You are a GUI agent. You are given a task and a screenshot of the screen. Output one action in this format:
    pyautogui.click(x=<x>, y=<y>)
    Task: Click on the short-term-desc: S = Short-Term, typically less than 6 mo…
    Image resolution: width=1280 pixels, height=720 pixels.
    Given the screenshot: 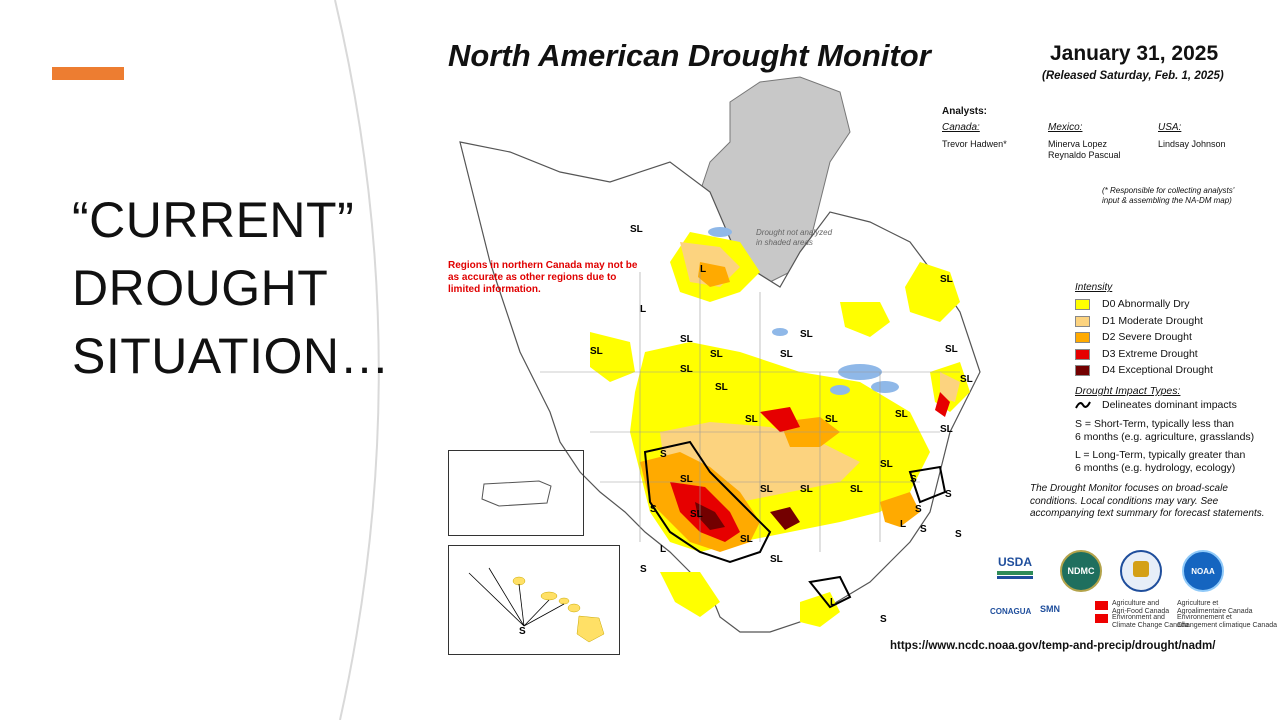 What is the action you would take?
    pyautogui.click(x=1164, y=430)
    